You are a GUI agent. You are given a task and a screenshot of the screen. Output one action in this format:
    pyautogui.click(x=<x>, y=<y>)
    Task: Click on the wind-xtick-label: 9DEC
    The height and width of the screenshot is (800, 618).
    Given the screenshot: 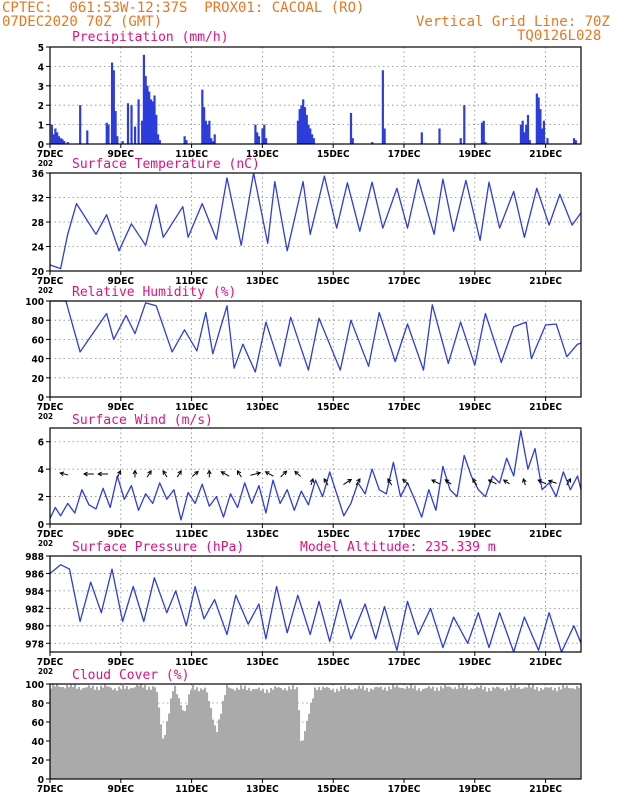 What is the action you would take?
    pyautogui.click(x=121, y=534)
    